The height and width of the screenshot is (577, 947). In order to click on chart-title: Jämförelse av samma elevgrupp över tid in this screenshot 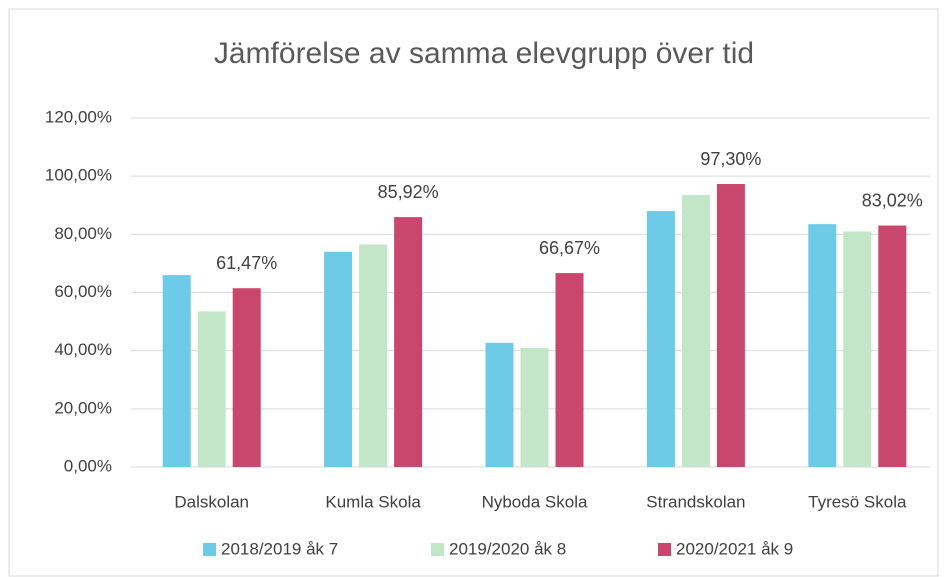, I will do `click(484, 53)`.